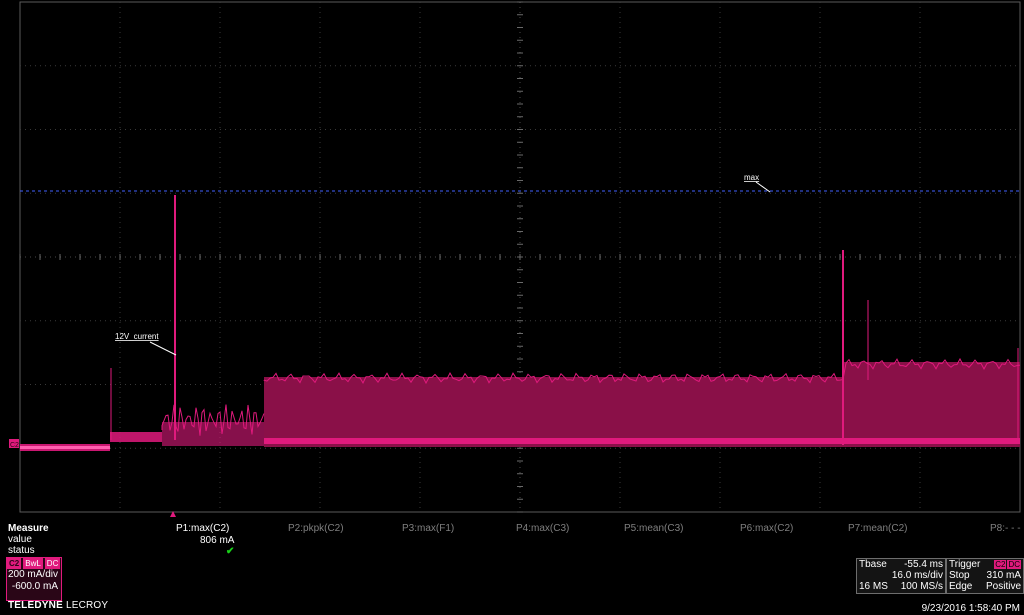 The image size is (1024, 615). I want to click on timebase-label: Tbase, so click(873, 564).